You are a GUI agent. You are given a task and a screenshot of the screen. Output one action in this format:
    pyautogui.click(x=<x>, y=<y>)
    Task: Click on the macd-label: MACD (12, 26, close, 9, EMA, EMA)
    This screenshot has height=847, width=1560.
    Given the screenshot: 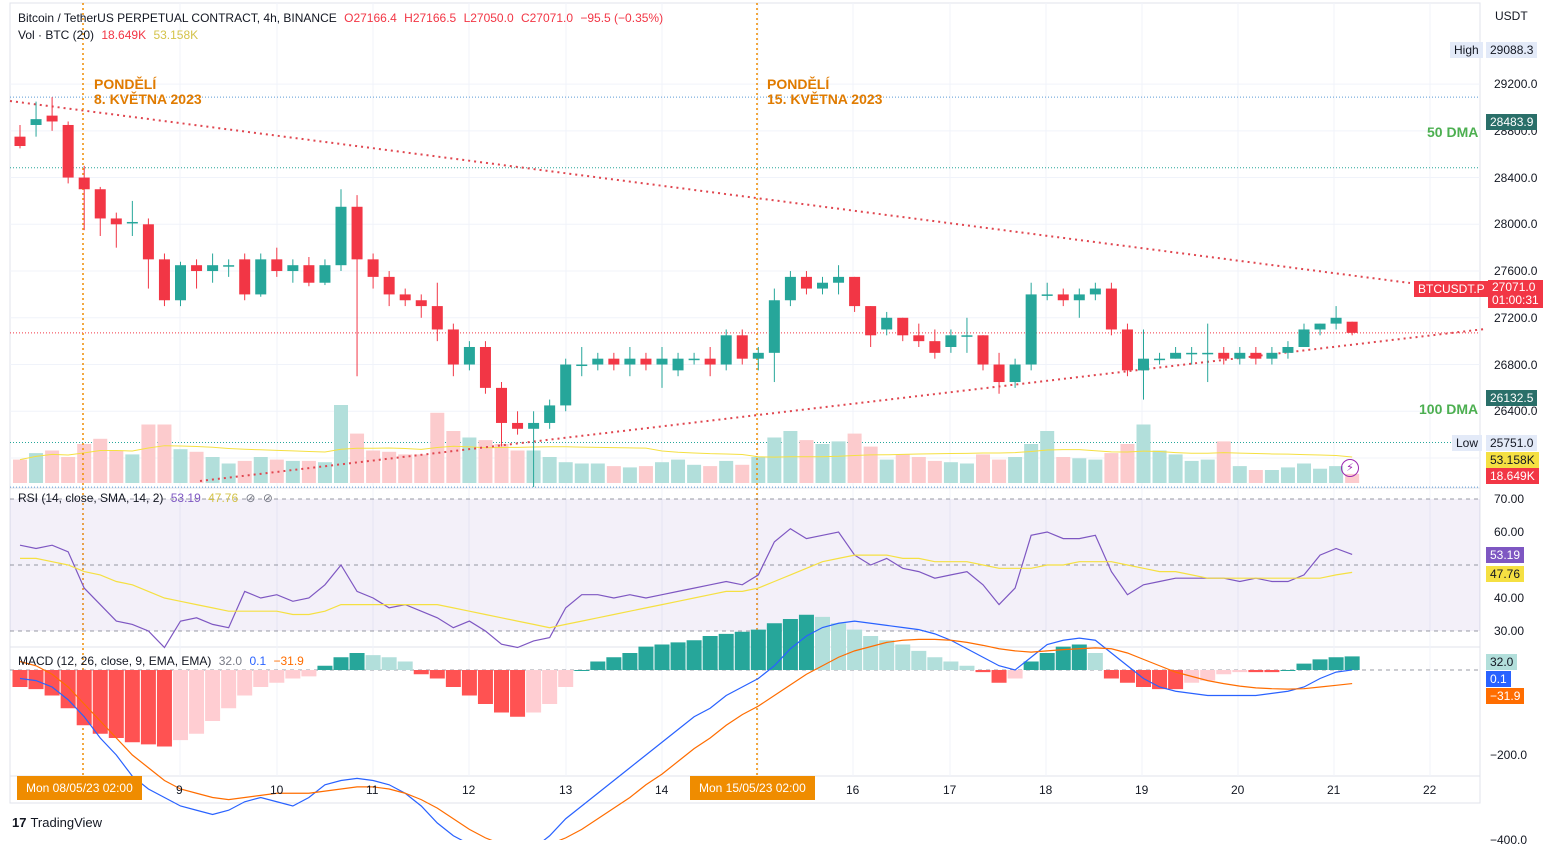 What is the action you would take?
    pyautogui.click(x=115, y=661)
    